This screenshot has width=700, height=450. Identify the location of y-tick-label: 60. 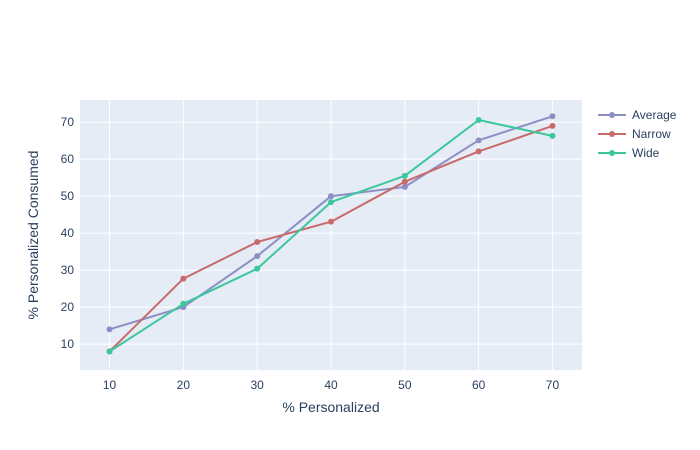
(68, 159).